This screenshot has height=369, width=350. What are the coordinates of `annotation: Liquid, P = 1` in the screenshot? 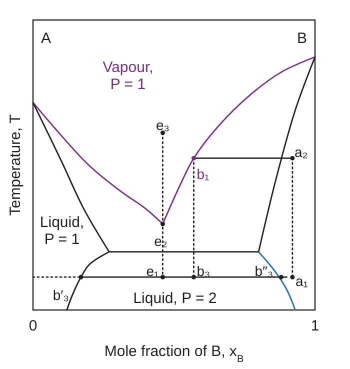 It's located at (62, 231).